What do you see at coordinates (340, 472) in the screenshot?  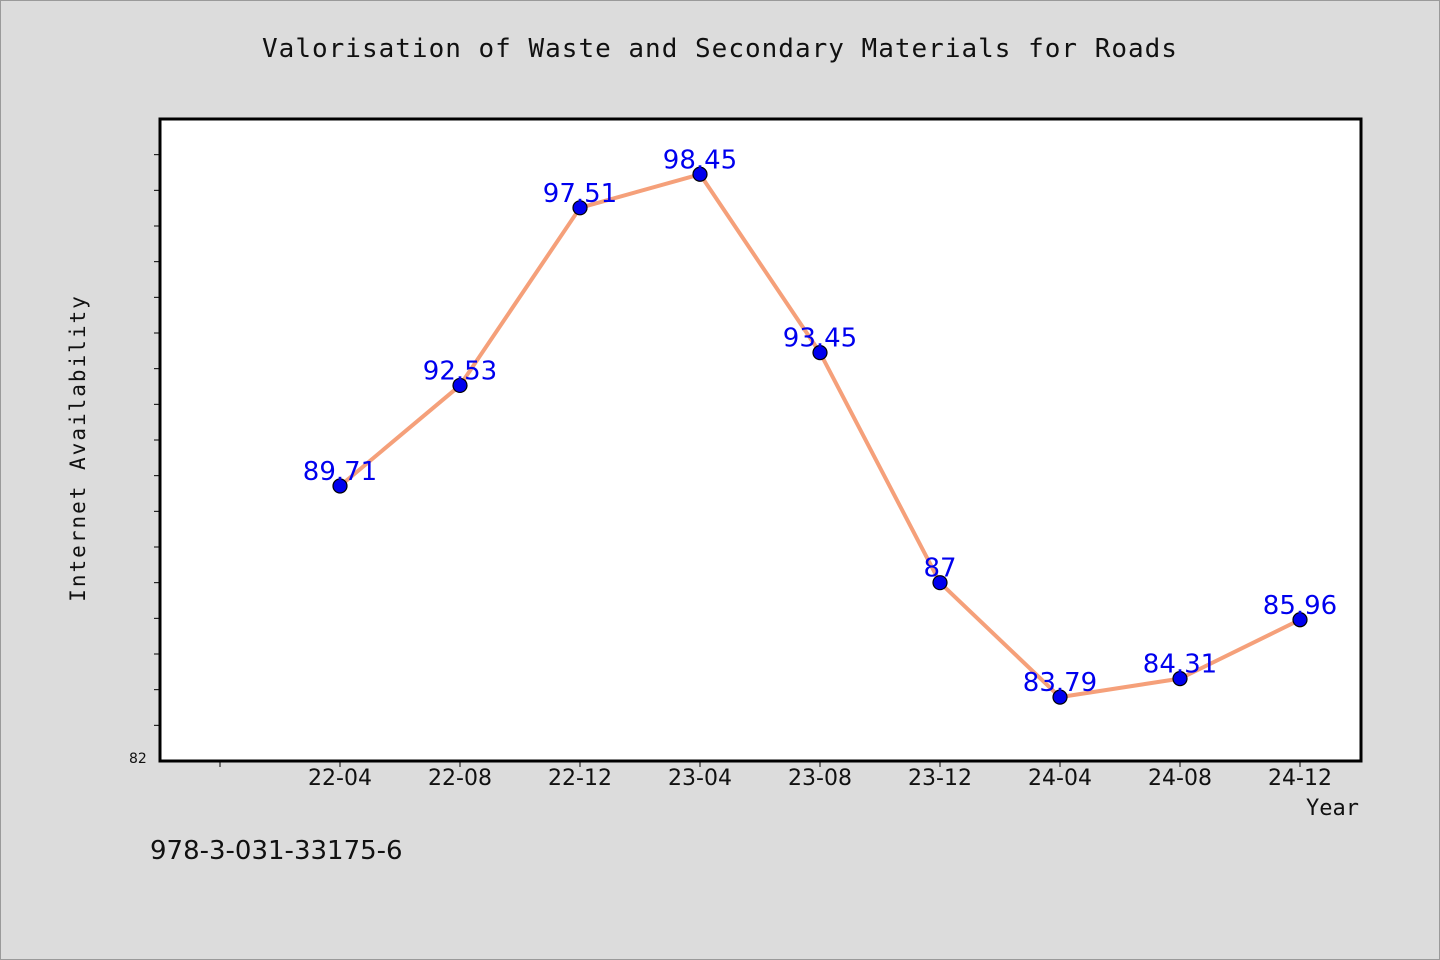 I see `data-label: 89.71` at bounding box center [340, 472].